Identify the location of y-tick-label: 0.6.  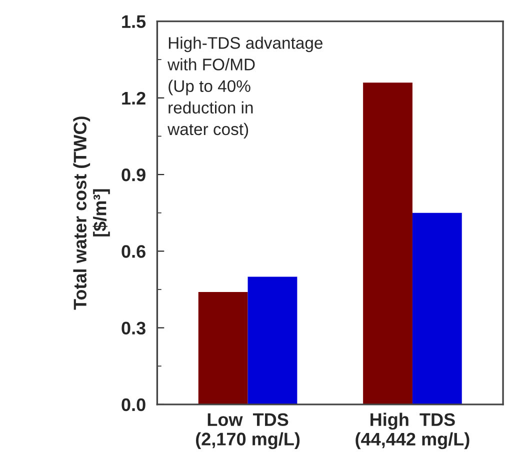
(134, 251).